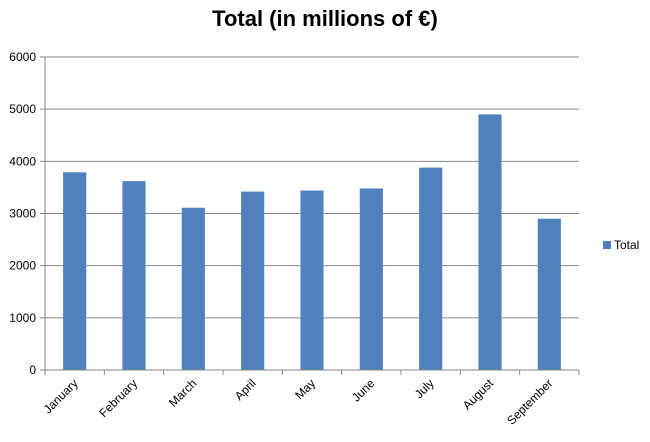 The image size is (650, 442). What do you see at coordinates (627, 245) in the screenshot?
I see `legend-label: Total` at bounding box center [627, 245].